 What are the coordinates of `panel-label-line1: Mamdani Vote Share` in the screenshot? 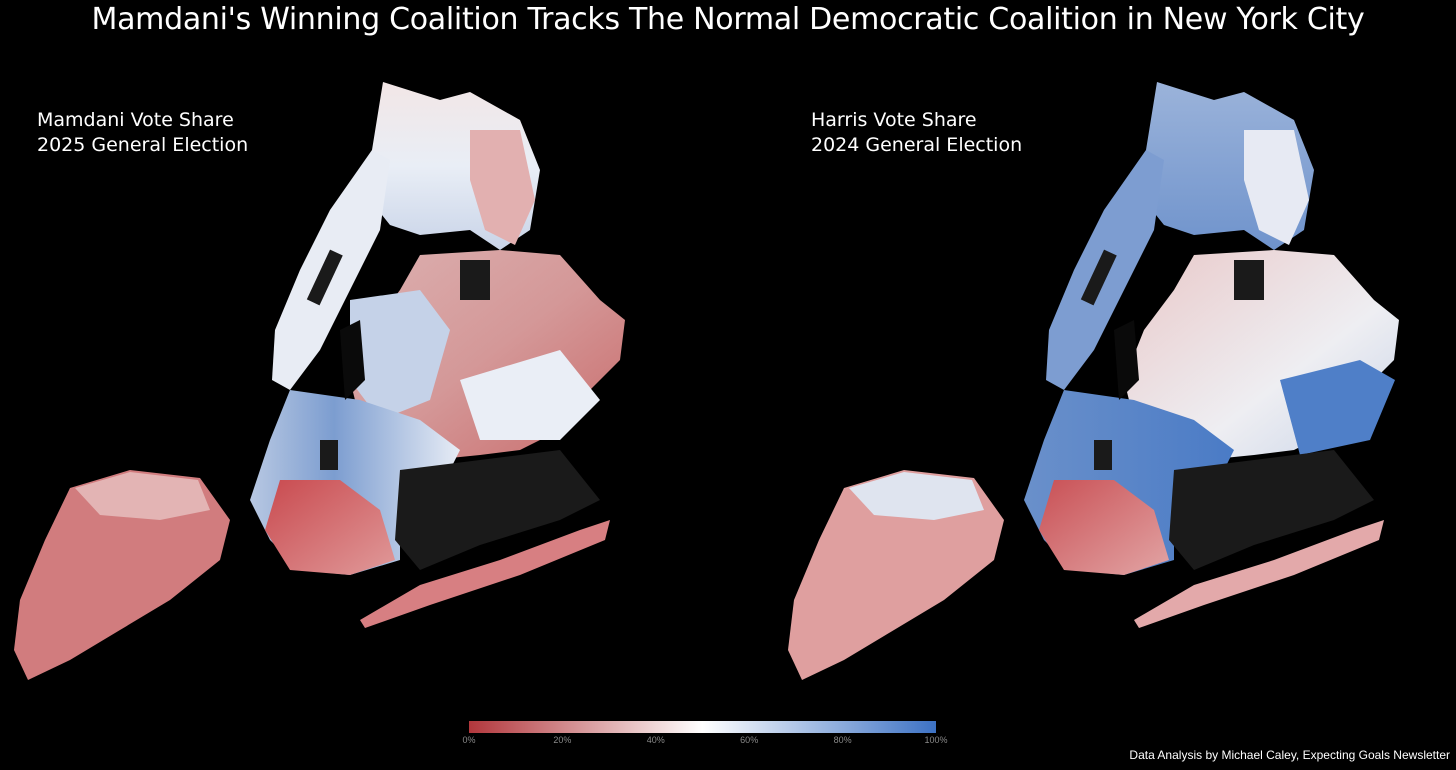 It's located at (135, 120).